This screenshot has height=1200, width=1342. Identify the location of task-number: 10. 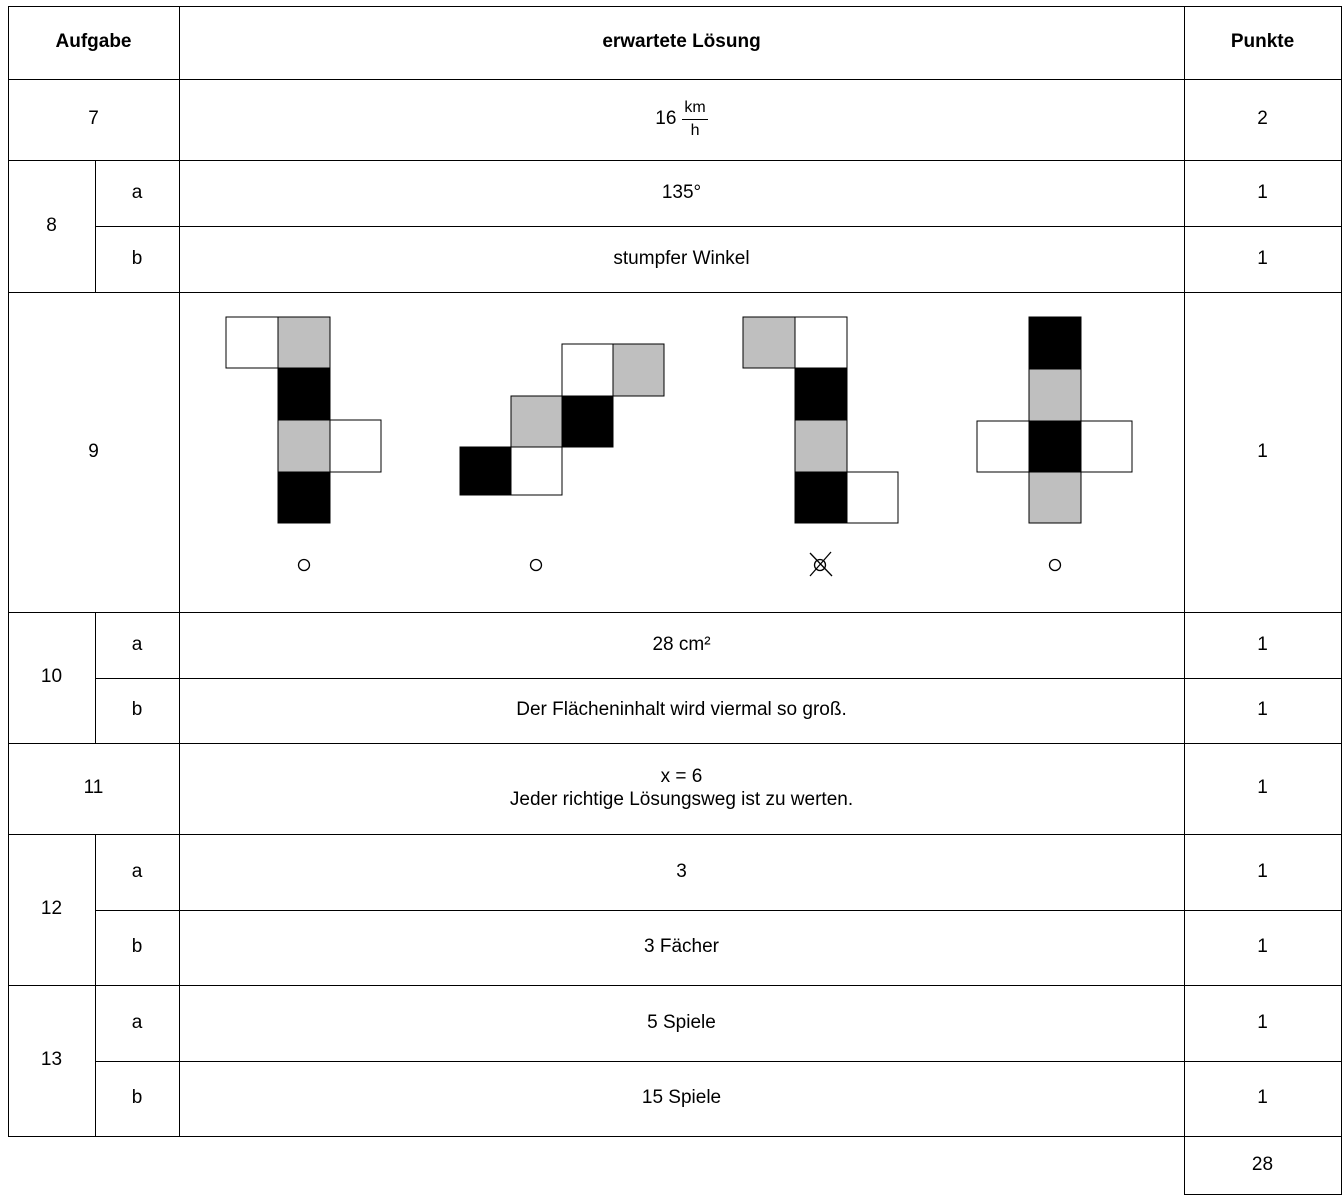
(51, 677).